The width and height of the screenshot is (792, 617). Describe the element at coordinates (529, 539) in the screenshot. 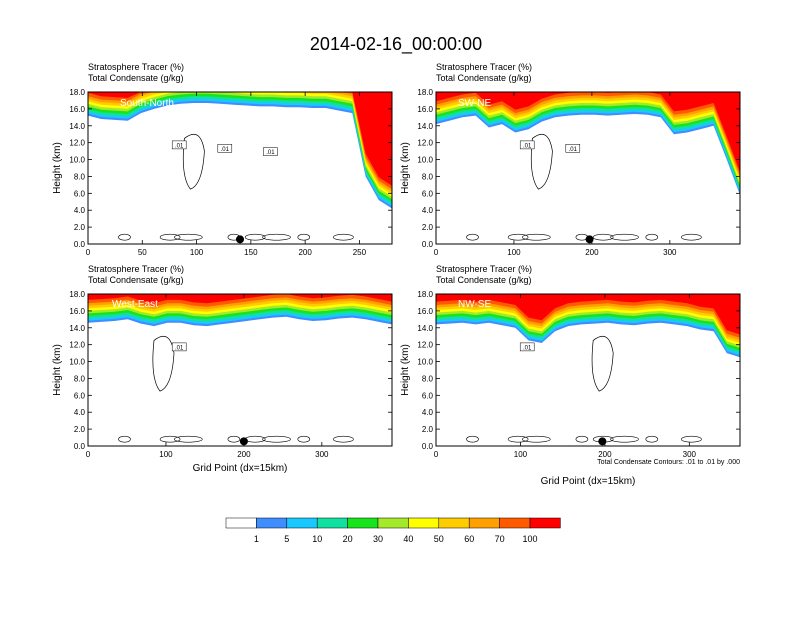

I see `colorbar-label: 100` at that location.